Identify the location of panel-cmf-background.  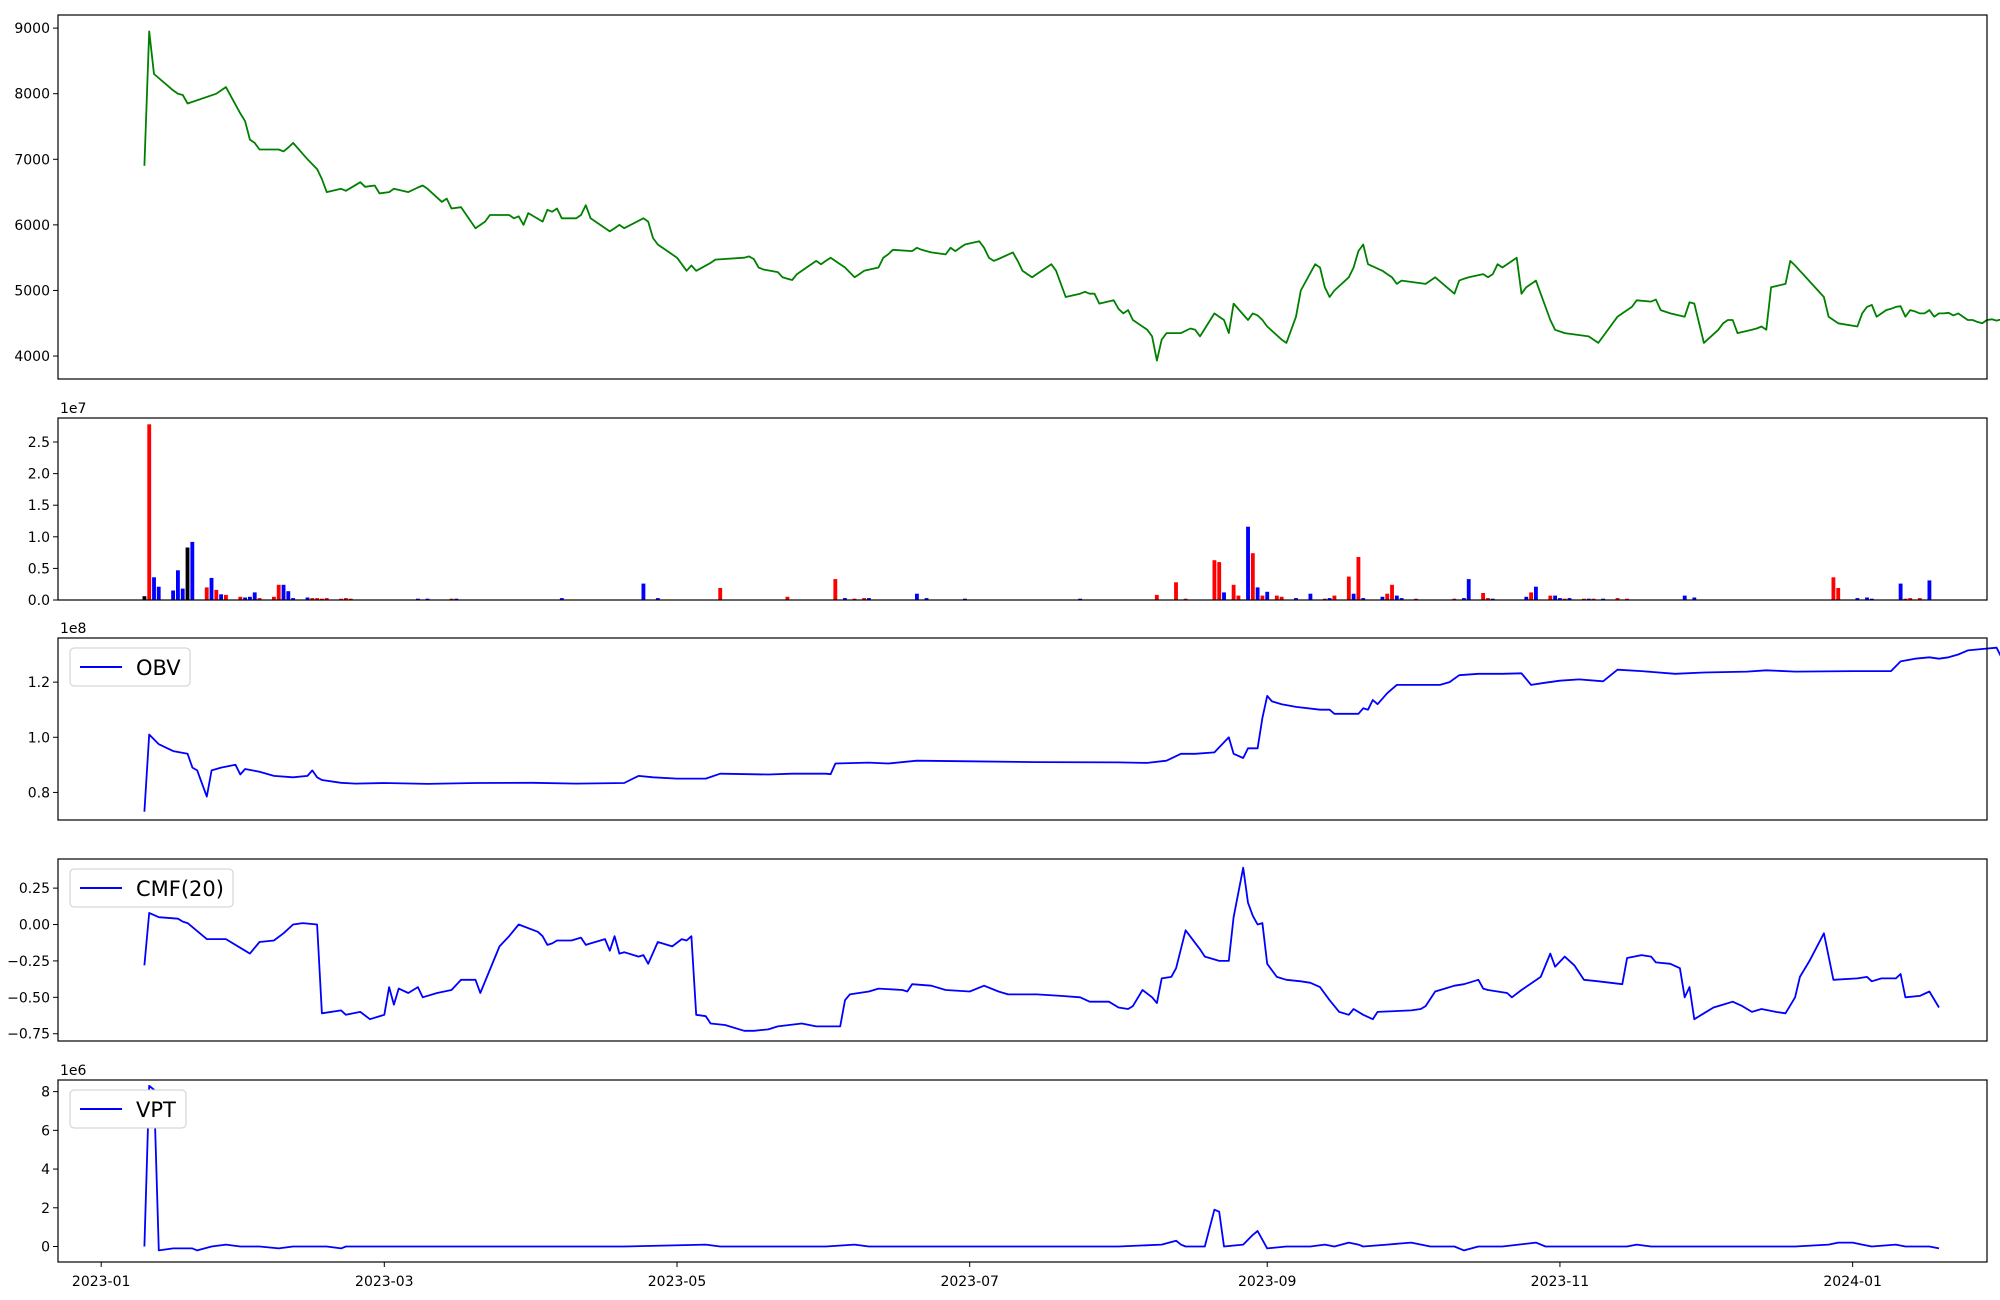
(1022, 950).